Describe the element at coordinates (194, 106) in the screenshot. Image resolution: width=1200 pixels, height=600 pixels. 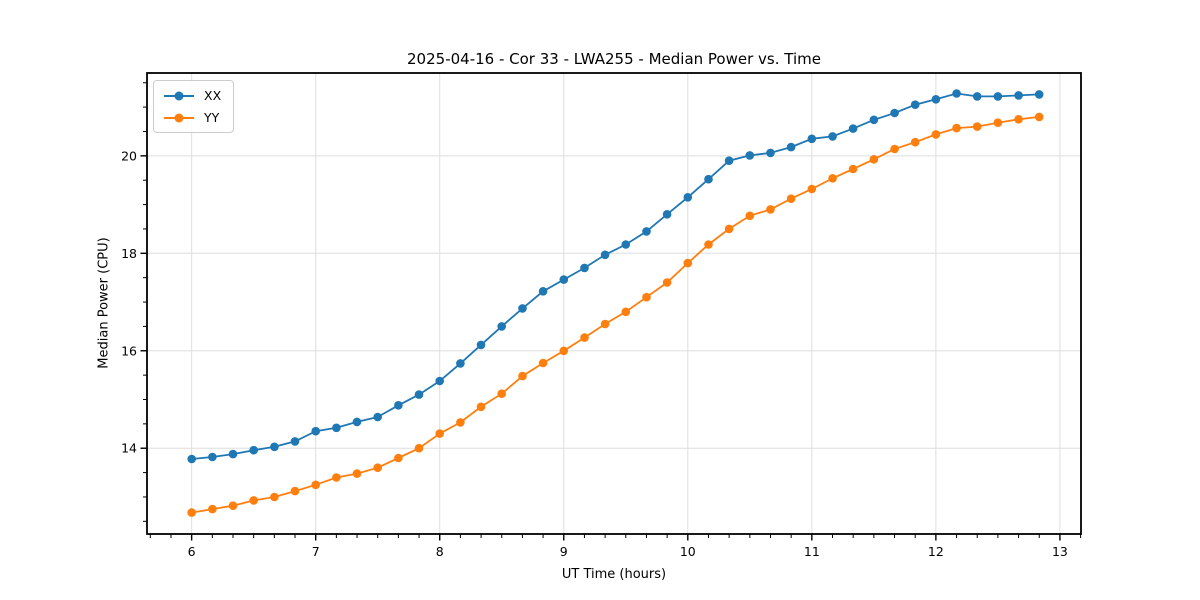
I see `legend: XX YY` at that location.